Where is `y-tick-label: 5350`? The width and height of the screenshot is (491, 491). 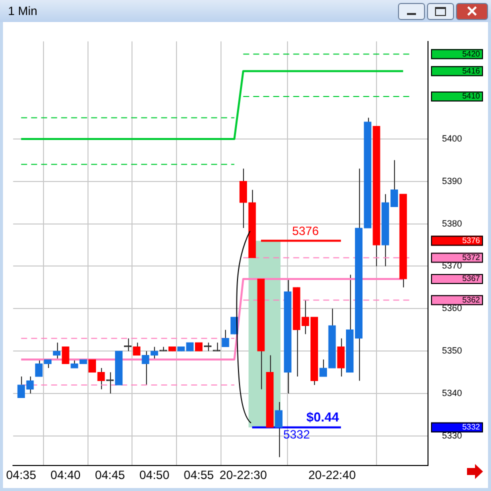
y-tick-label: 5350 is located at coordinates (452, 351).